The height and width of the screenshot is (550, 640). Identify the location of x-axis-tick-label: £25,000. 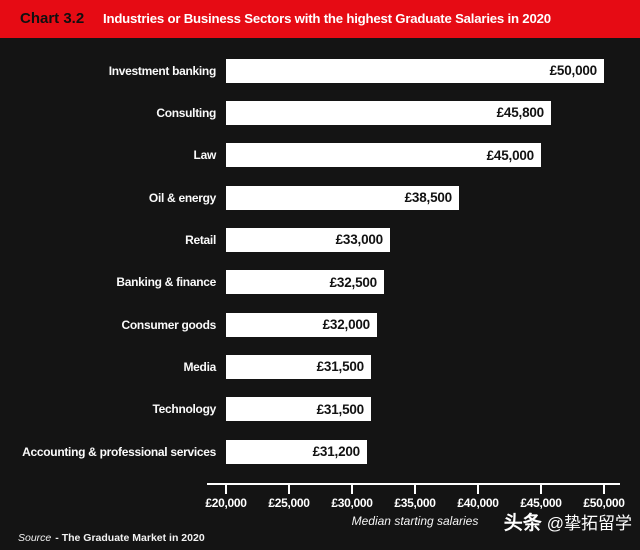
(289, 503).